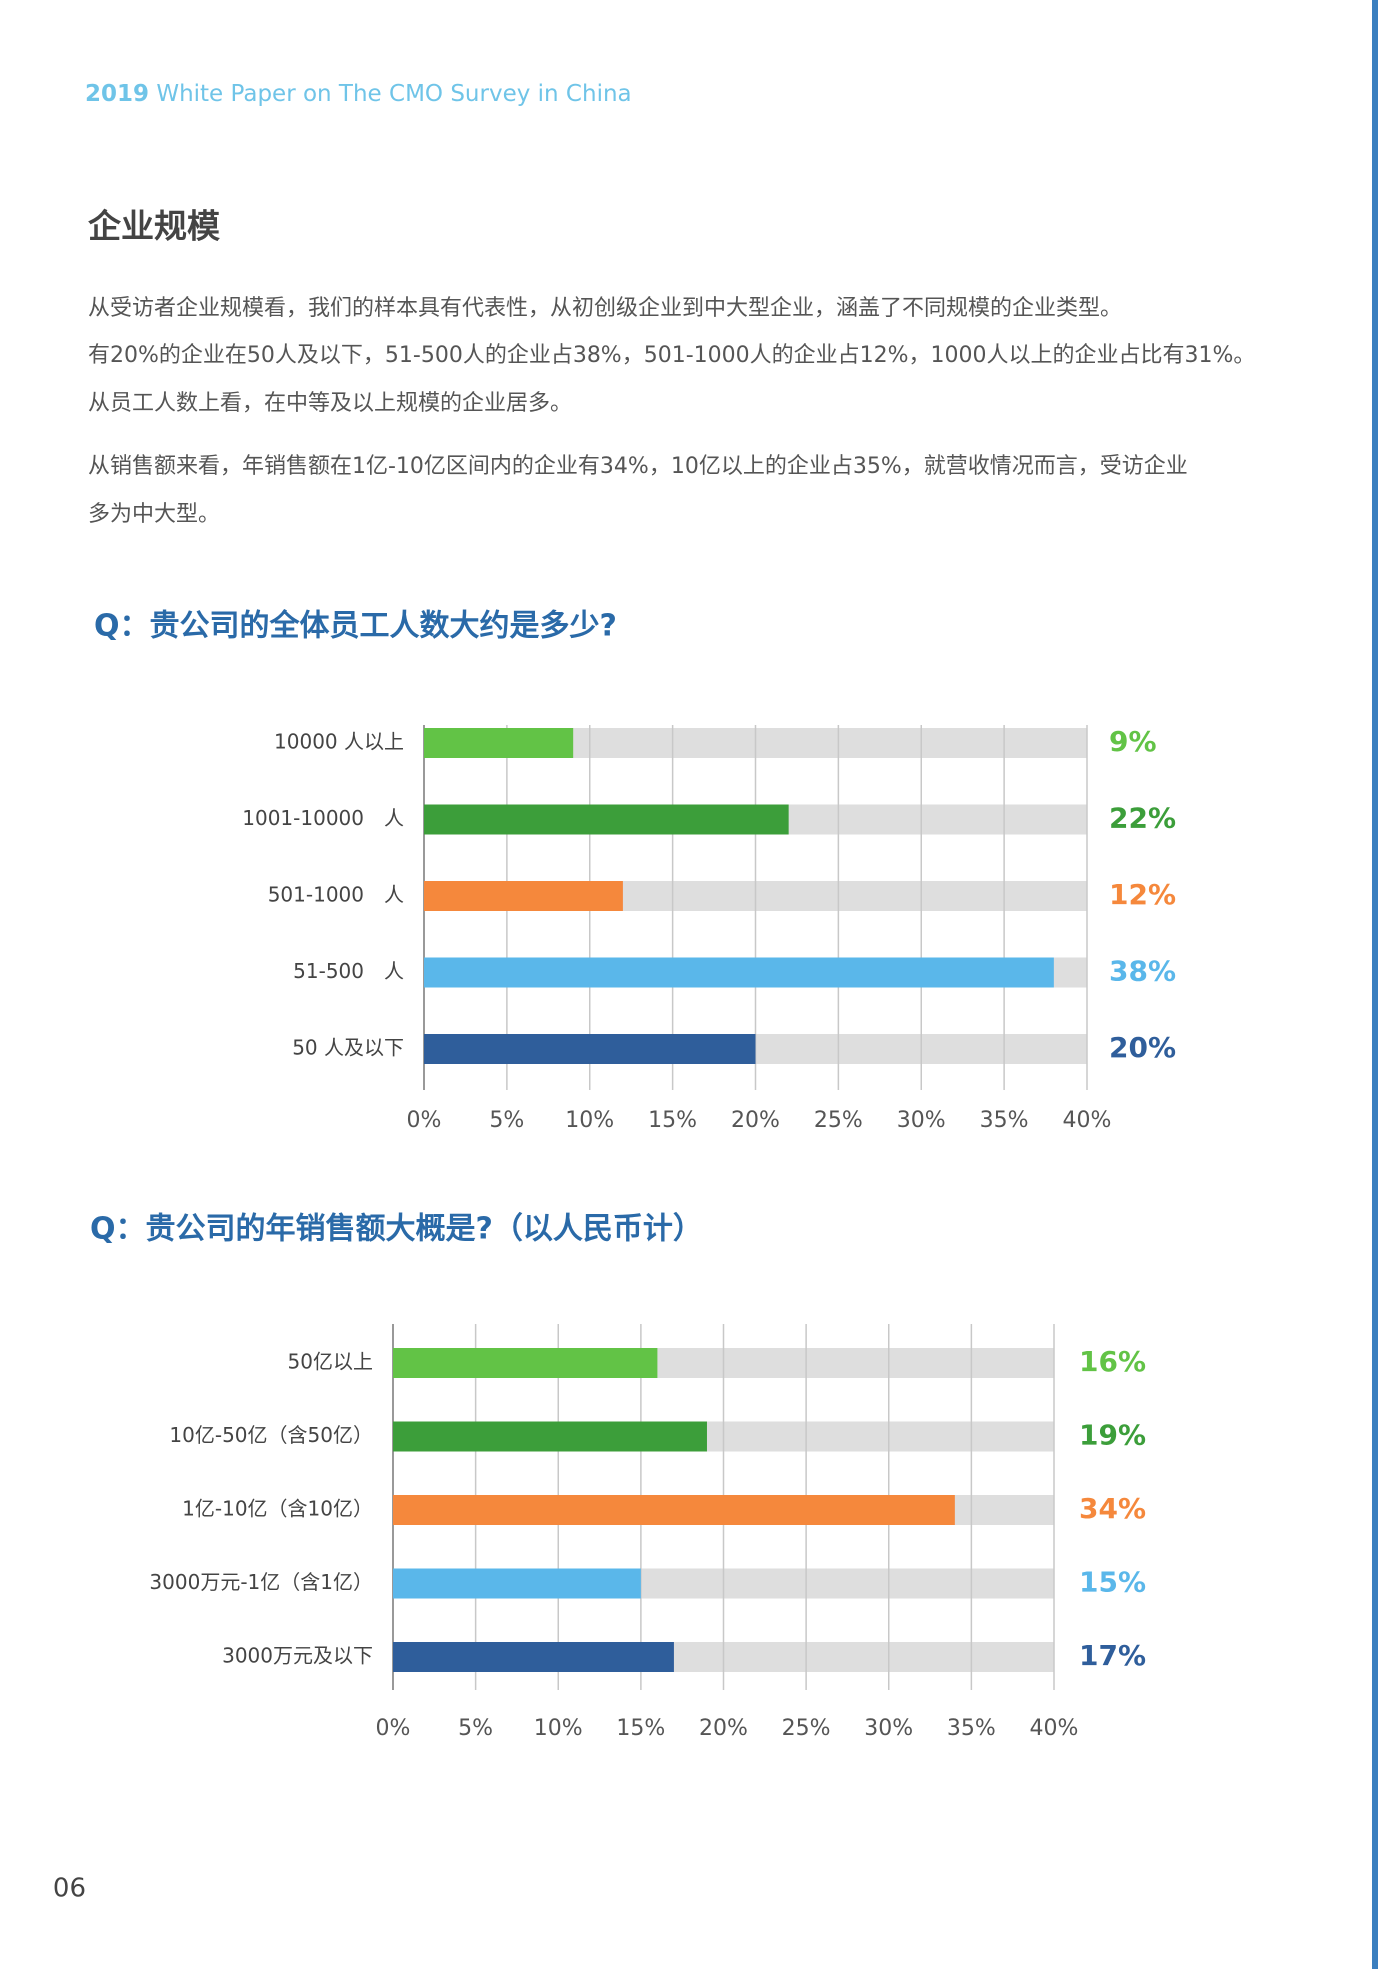 Image resolution: width=1382 pixels, height=1969 pixels. Describe the element at coordinates (1142, 1047) in the screenshot. I see `value-label: 20%` at that location.